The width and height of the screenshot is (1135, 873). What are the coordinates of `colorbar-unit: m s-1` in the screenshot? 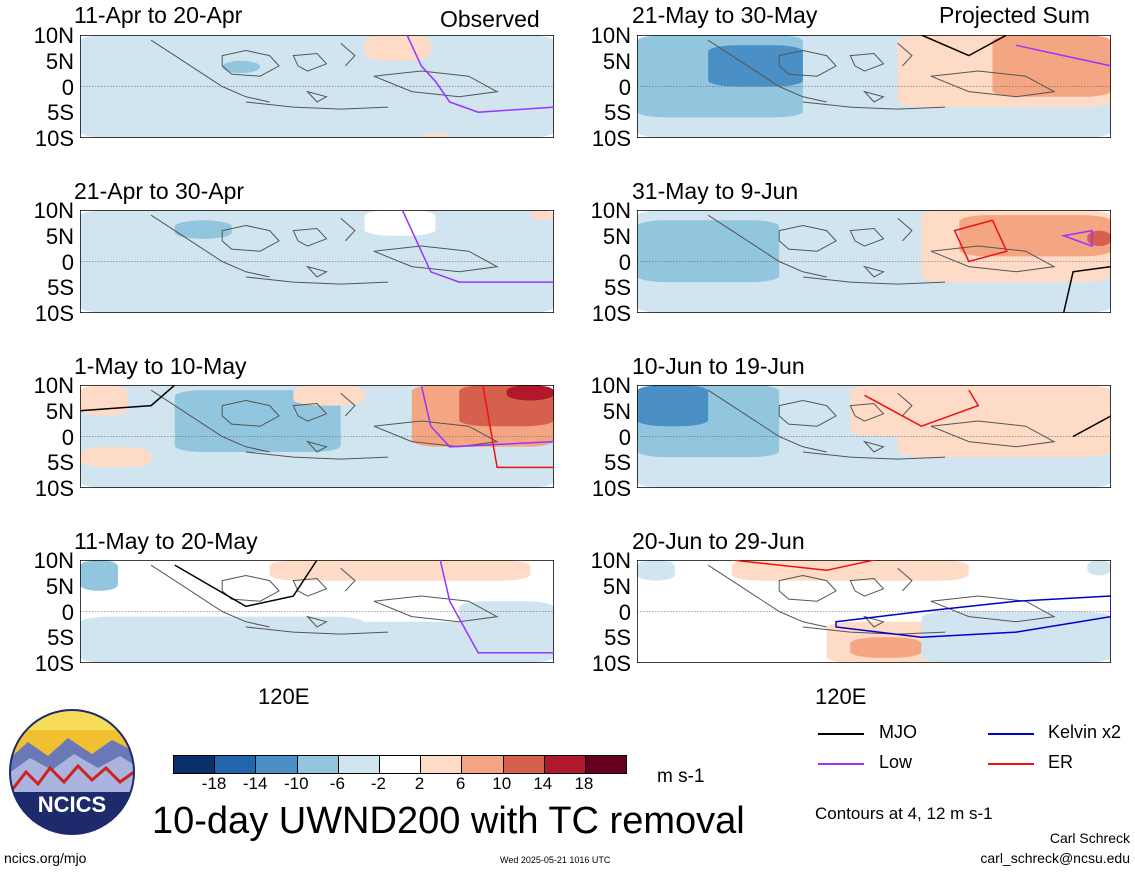 It's located at (681, 776).